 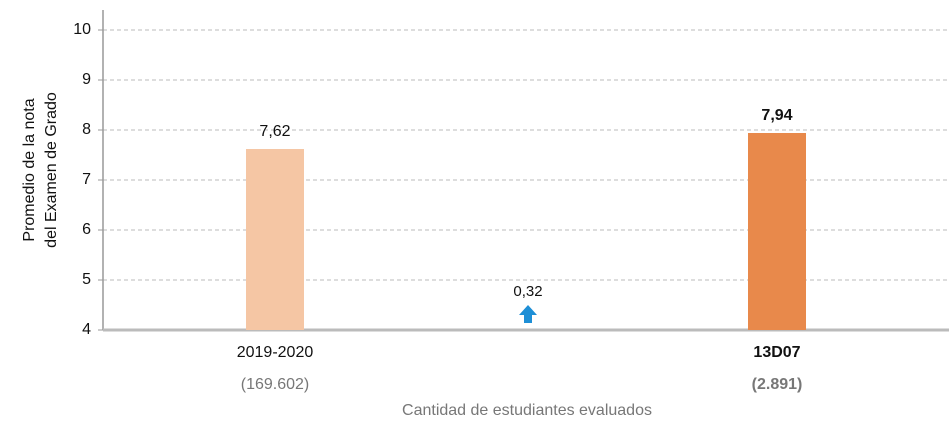 What do you see at coordinates (86, 79) in the screenshot?
I see `y-tick-label: 9` at bounding box center [86, 79].